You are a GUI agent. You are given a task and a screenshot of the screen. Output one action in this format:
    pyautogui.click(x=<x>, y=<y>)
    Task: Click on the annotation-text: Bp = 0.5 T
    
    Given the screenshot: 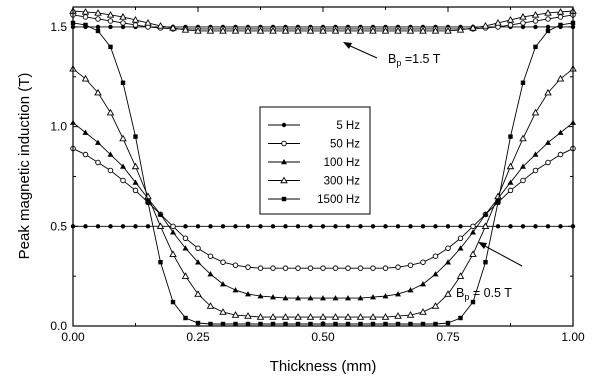 What is the action you would take?
    pyautogui.click(x=484, y=294)
    